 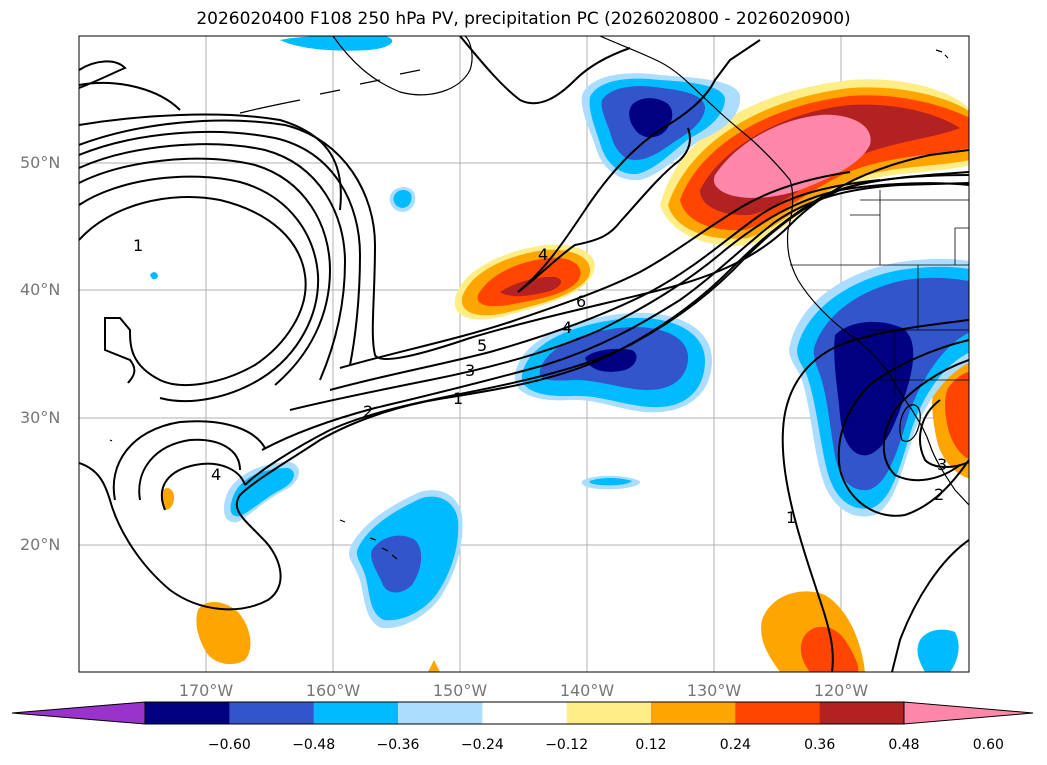 I want to click on colorbar-tick-label: 0.48, so click(x=904, y=745).